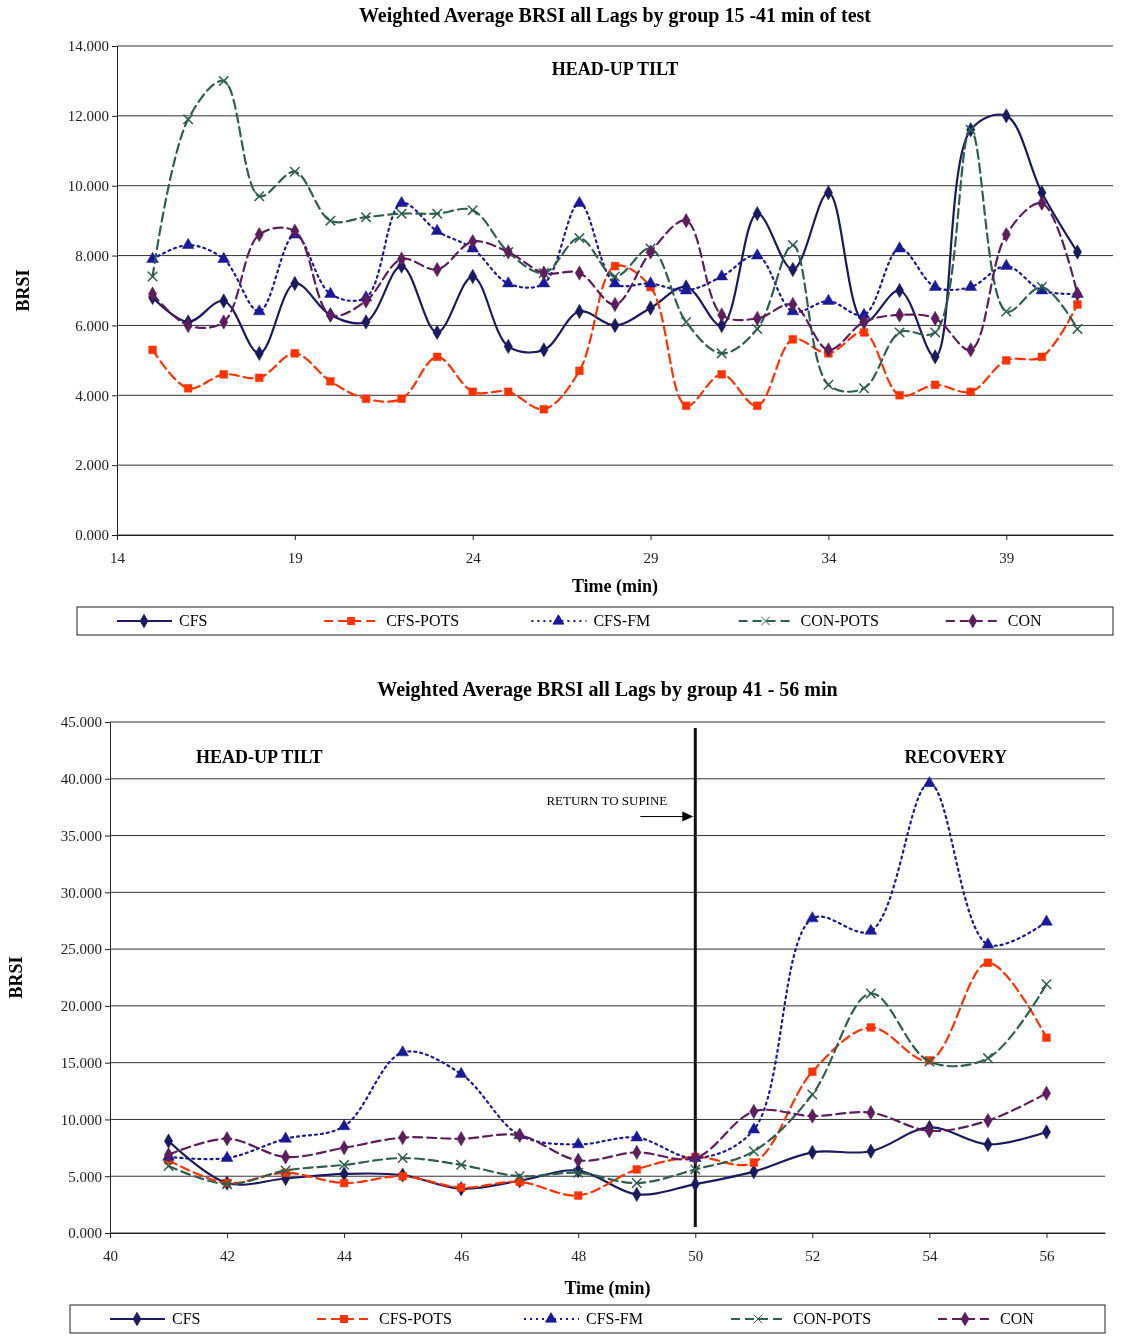  What do you see at coordinates (1047, 1255) in the screenshot?
I see `x-tick-label: 56` at bounding box center [1047, 1255].